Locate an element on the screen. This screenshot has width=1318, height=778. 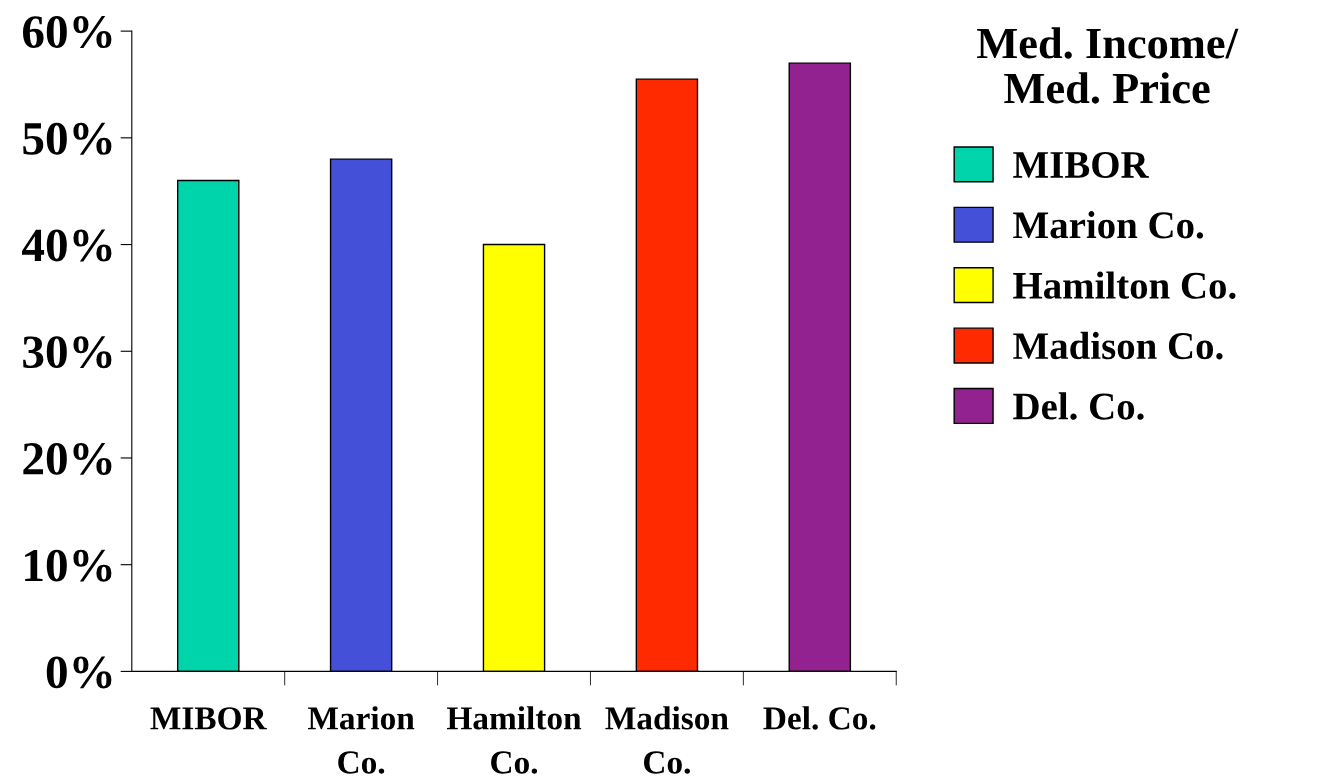
y-tick-label: 30% is located at coordinates (67, 352).